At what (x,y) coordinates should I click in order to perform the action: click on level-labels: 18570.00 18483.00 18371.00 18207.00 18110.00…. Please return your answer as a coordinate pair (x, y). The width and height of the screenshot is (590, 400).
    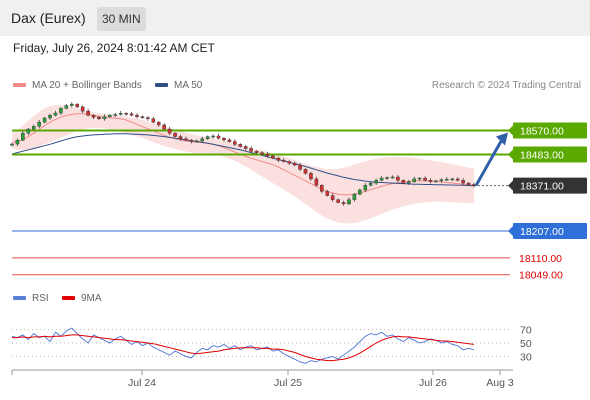
    Looking at the image, I should click on (547, 202).